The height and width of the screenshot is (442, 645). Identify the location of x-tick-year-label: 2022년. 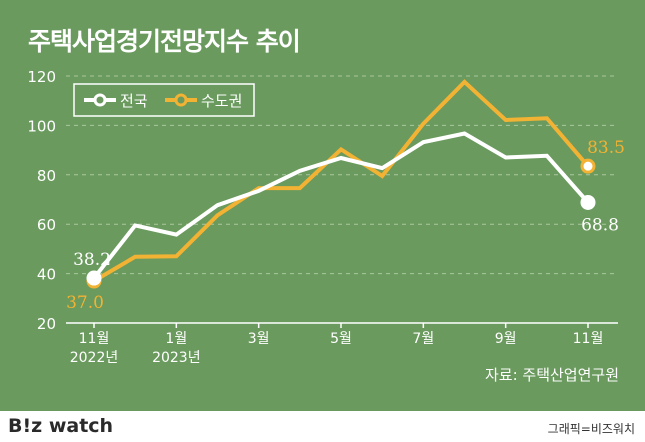
(94, 358).